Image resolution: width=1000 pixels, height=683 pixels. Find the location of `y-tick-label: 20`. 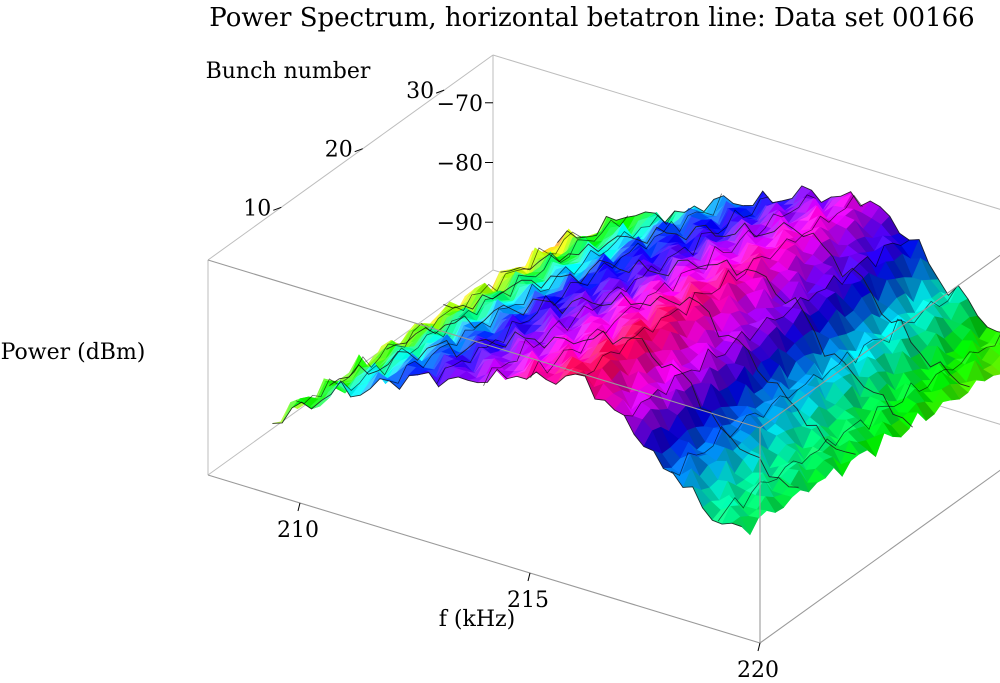

y-tick-label: 20 is located at coordinates (339, 150).